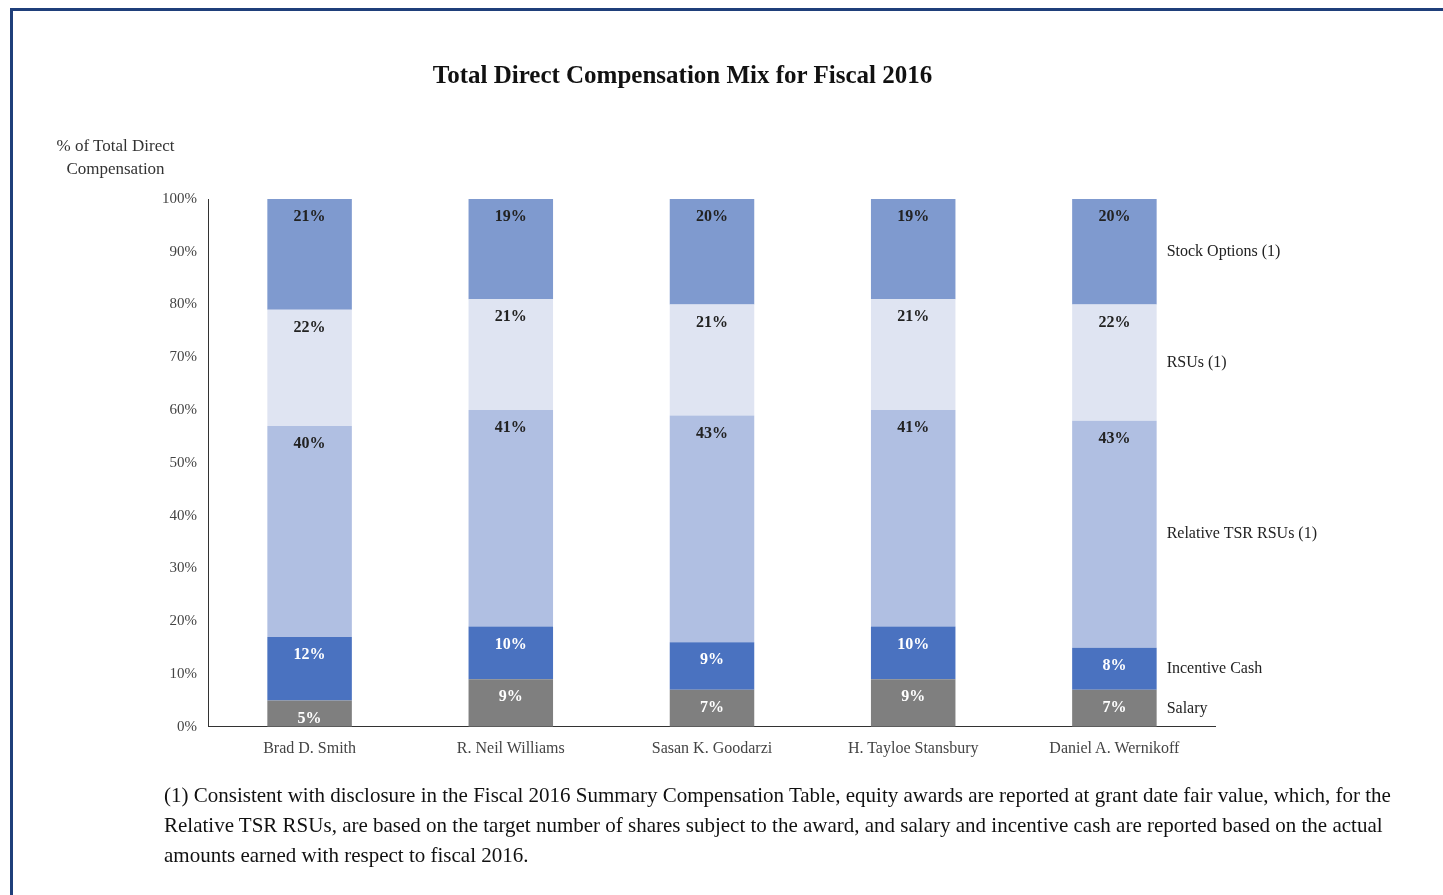 This screenshot has height=895, width=1443. What do you see at coordinates (1196, 361) in the screenshot?
I see `series-label: RSUs (1)` at bounding box center [1196, 361].